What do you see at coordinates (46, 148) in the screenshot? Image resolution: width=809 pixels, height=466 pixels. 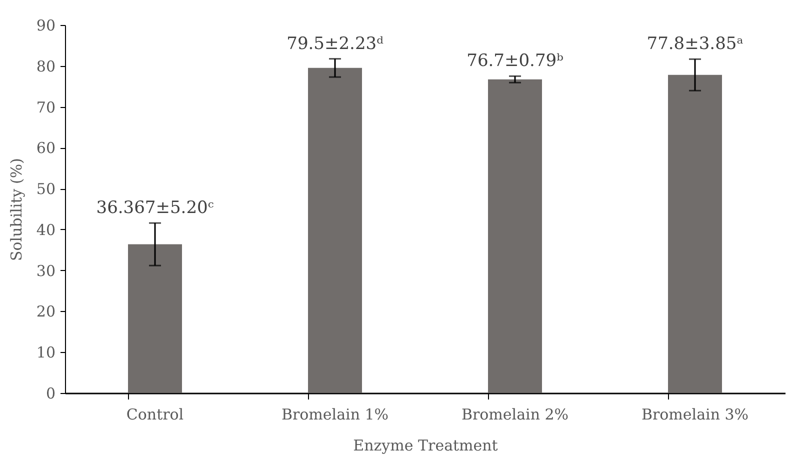 I see `y-tick-label: 60` at bounding box center [46, 148].